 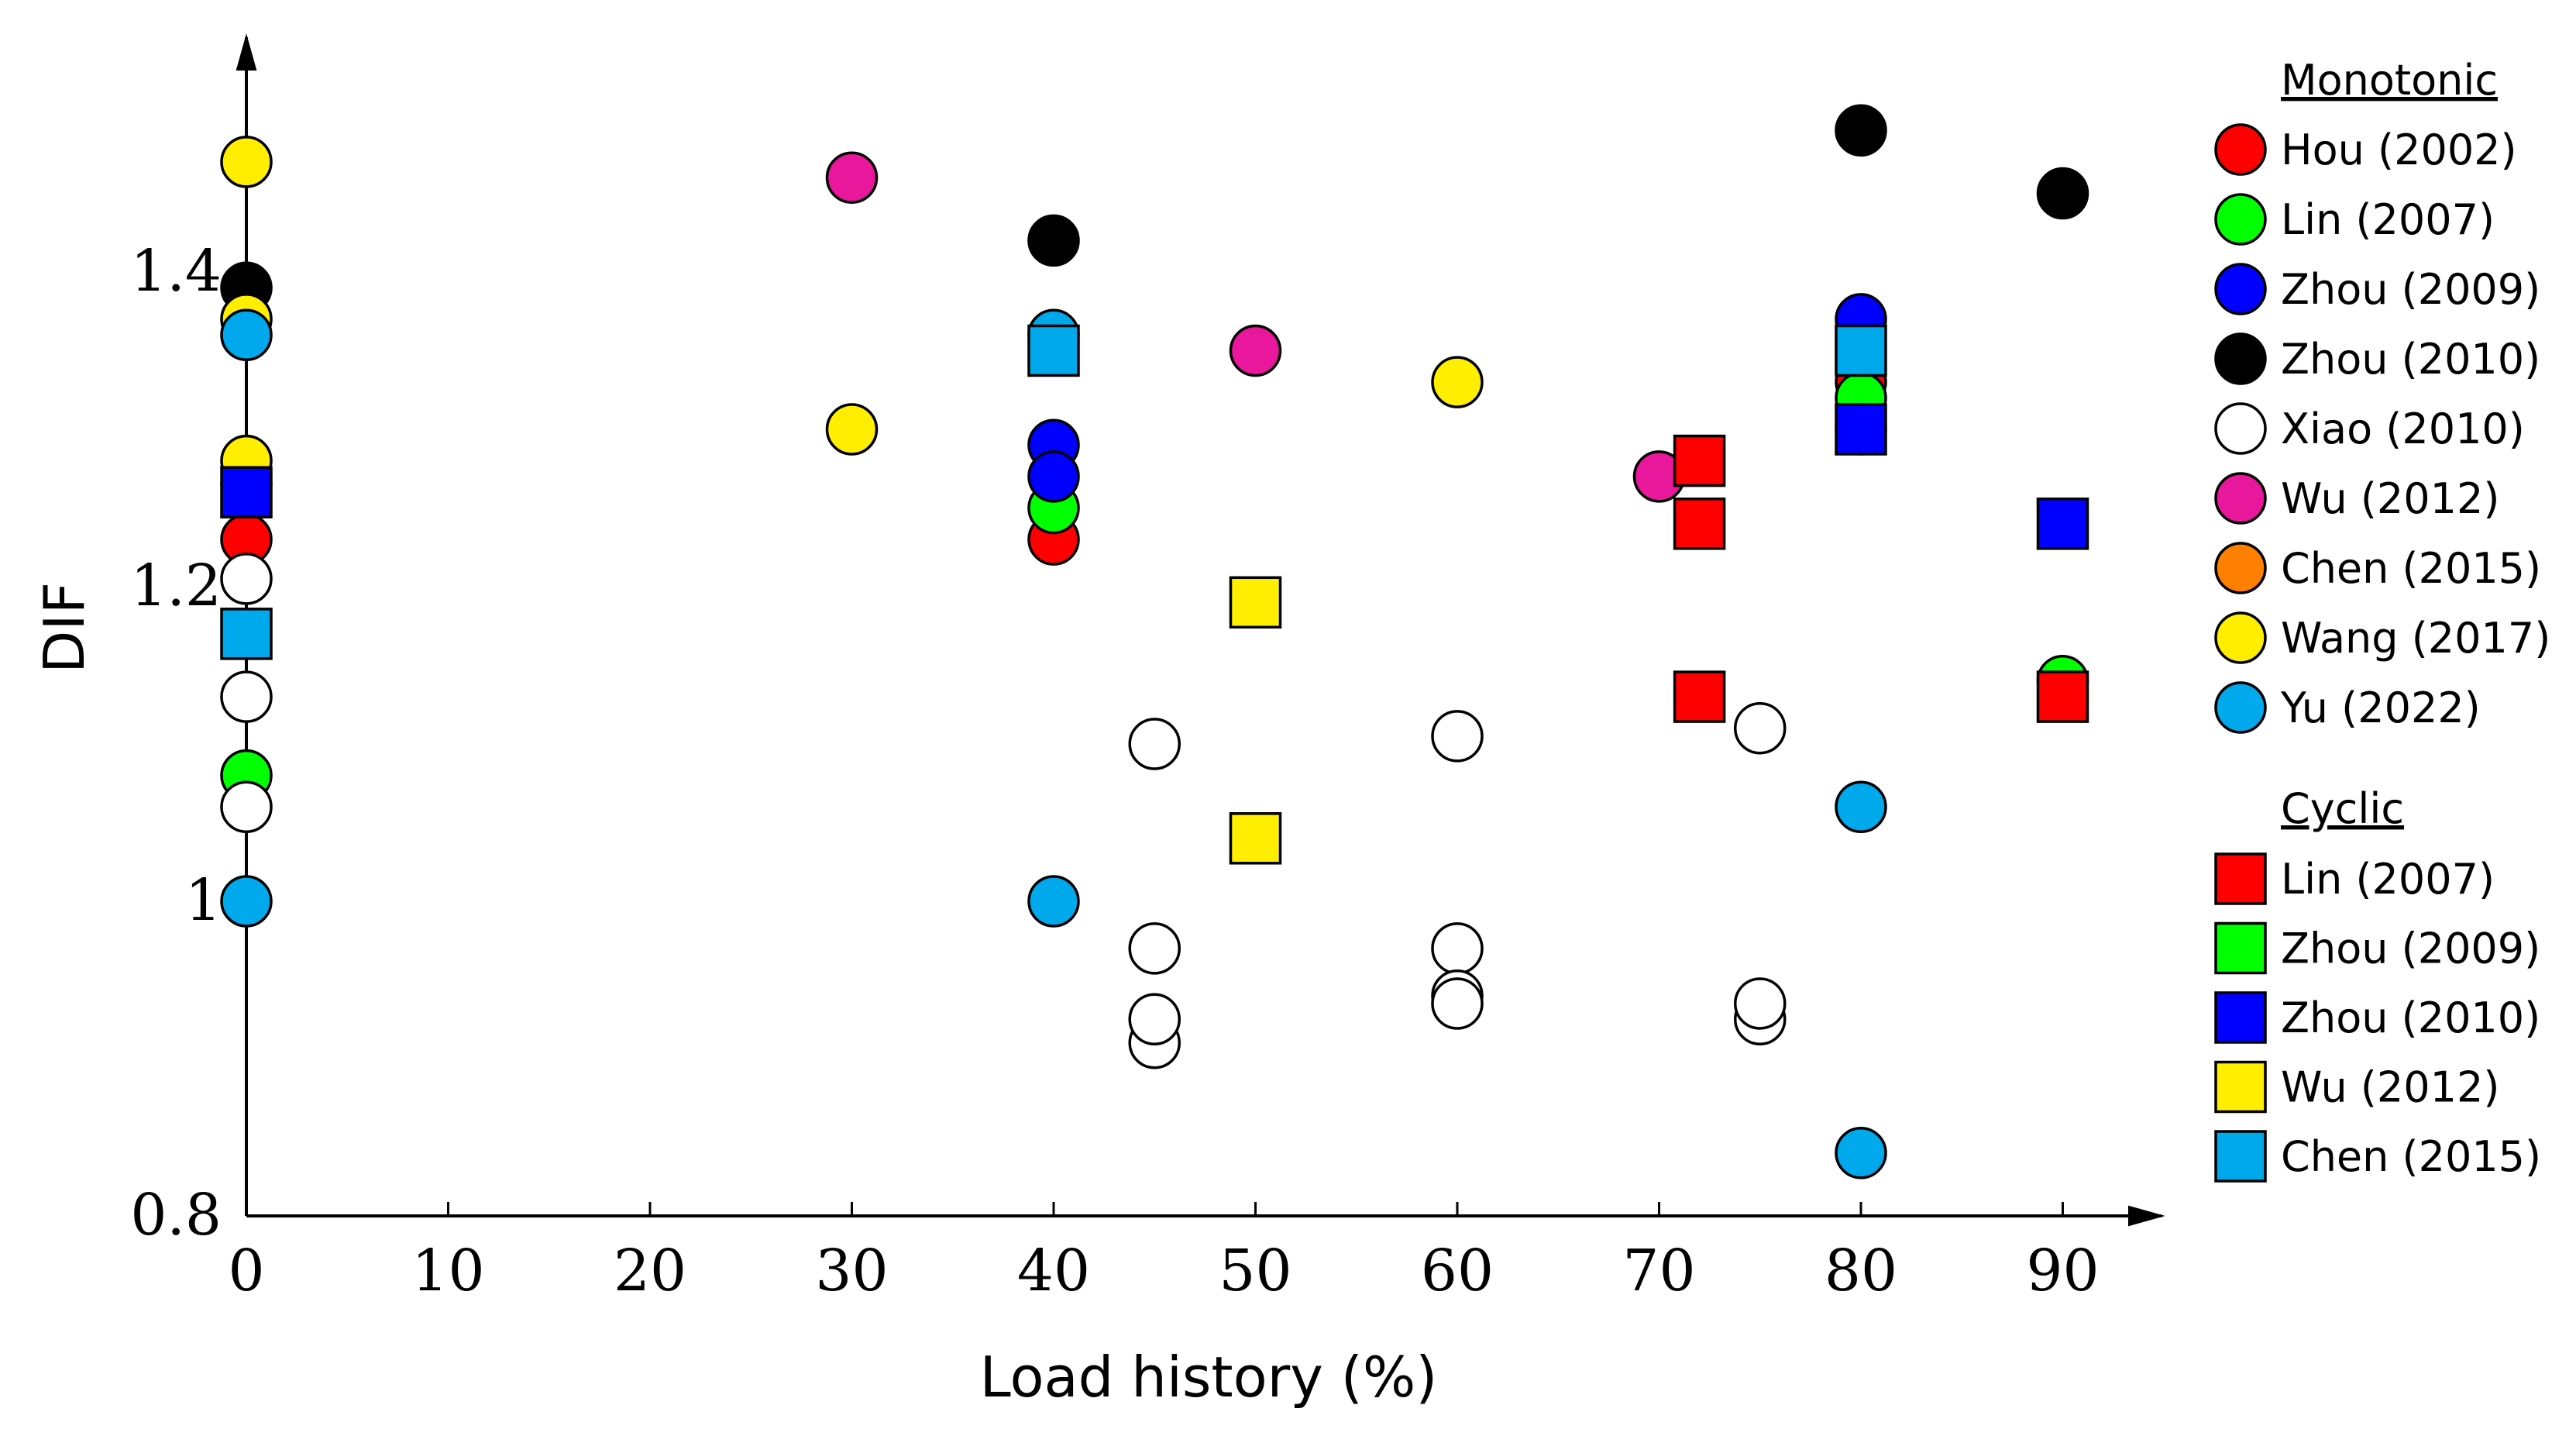 What do you see at coordinates (1209, 1377) in the screenshot?
I see `x-axis-label: Load history (%)` at bounding box center [1209, 1377].